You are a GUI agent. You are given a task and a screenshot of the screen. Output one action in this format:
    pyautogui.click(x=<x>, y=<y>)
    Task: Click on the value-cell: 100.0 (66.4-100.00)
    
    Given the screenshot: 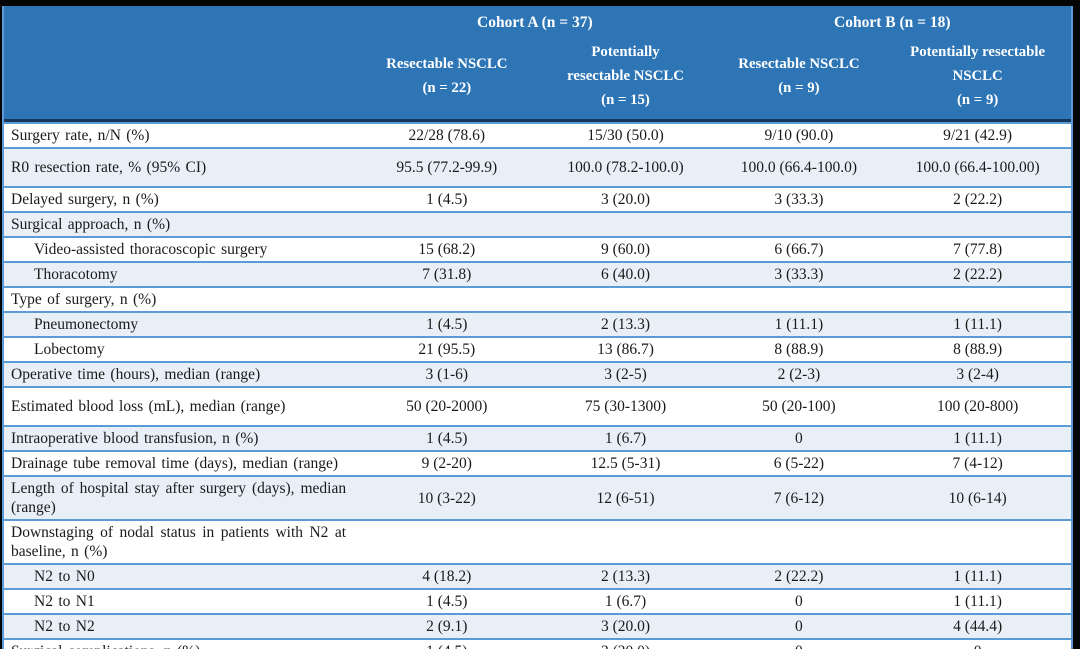 What is the action you would take?
    pyautogui.click(x=977, y=166)
    